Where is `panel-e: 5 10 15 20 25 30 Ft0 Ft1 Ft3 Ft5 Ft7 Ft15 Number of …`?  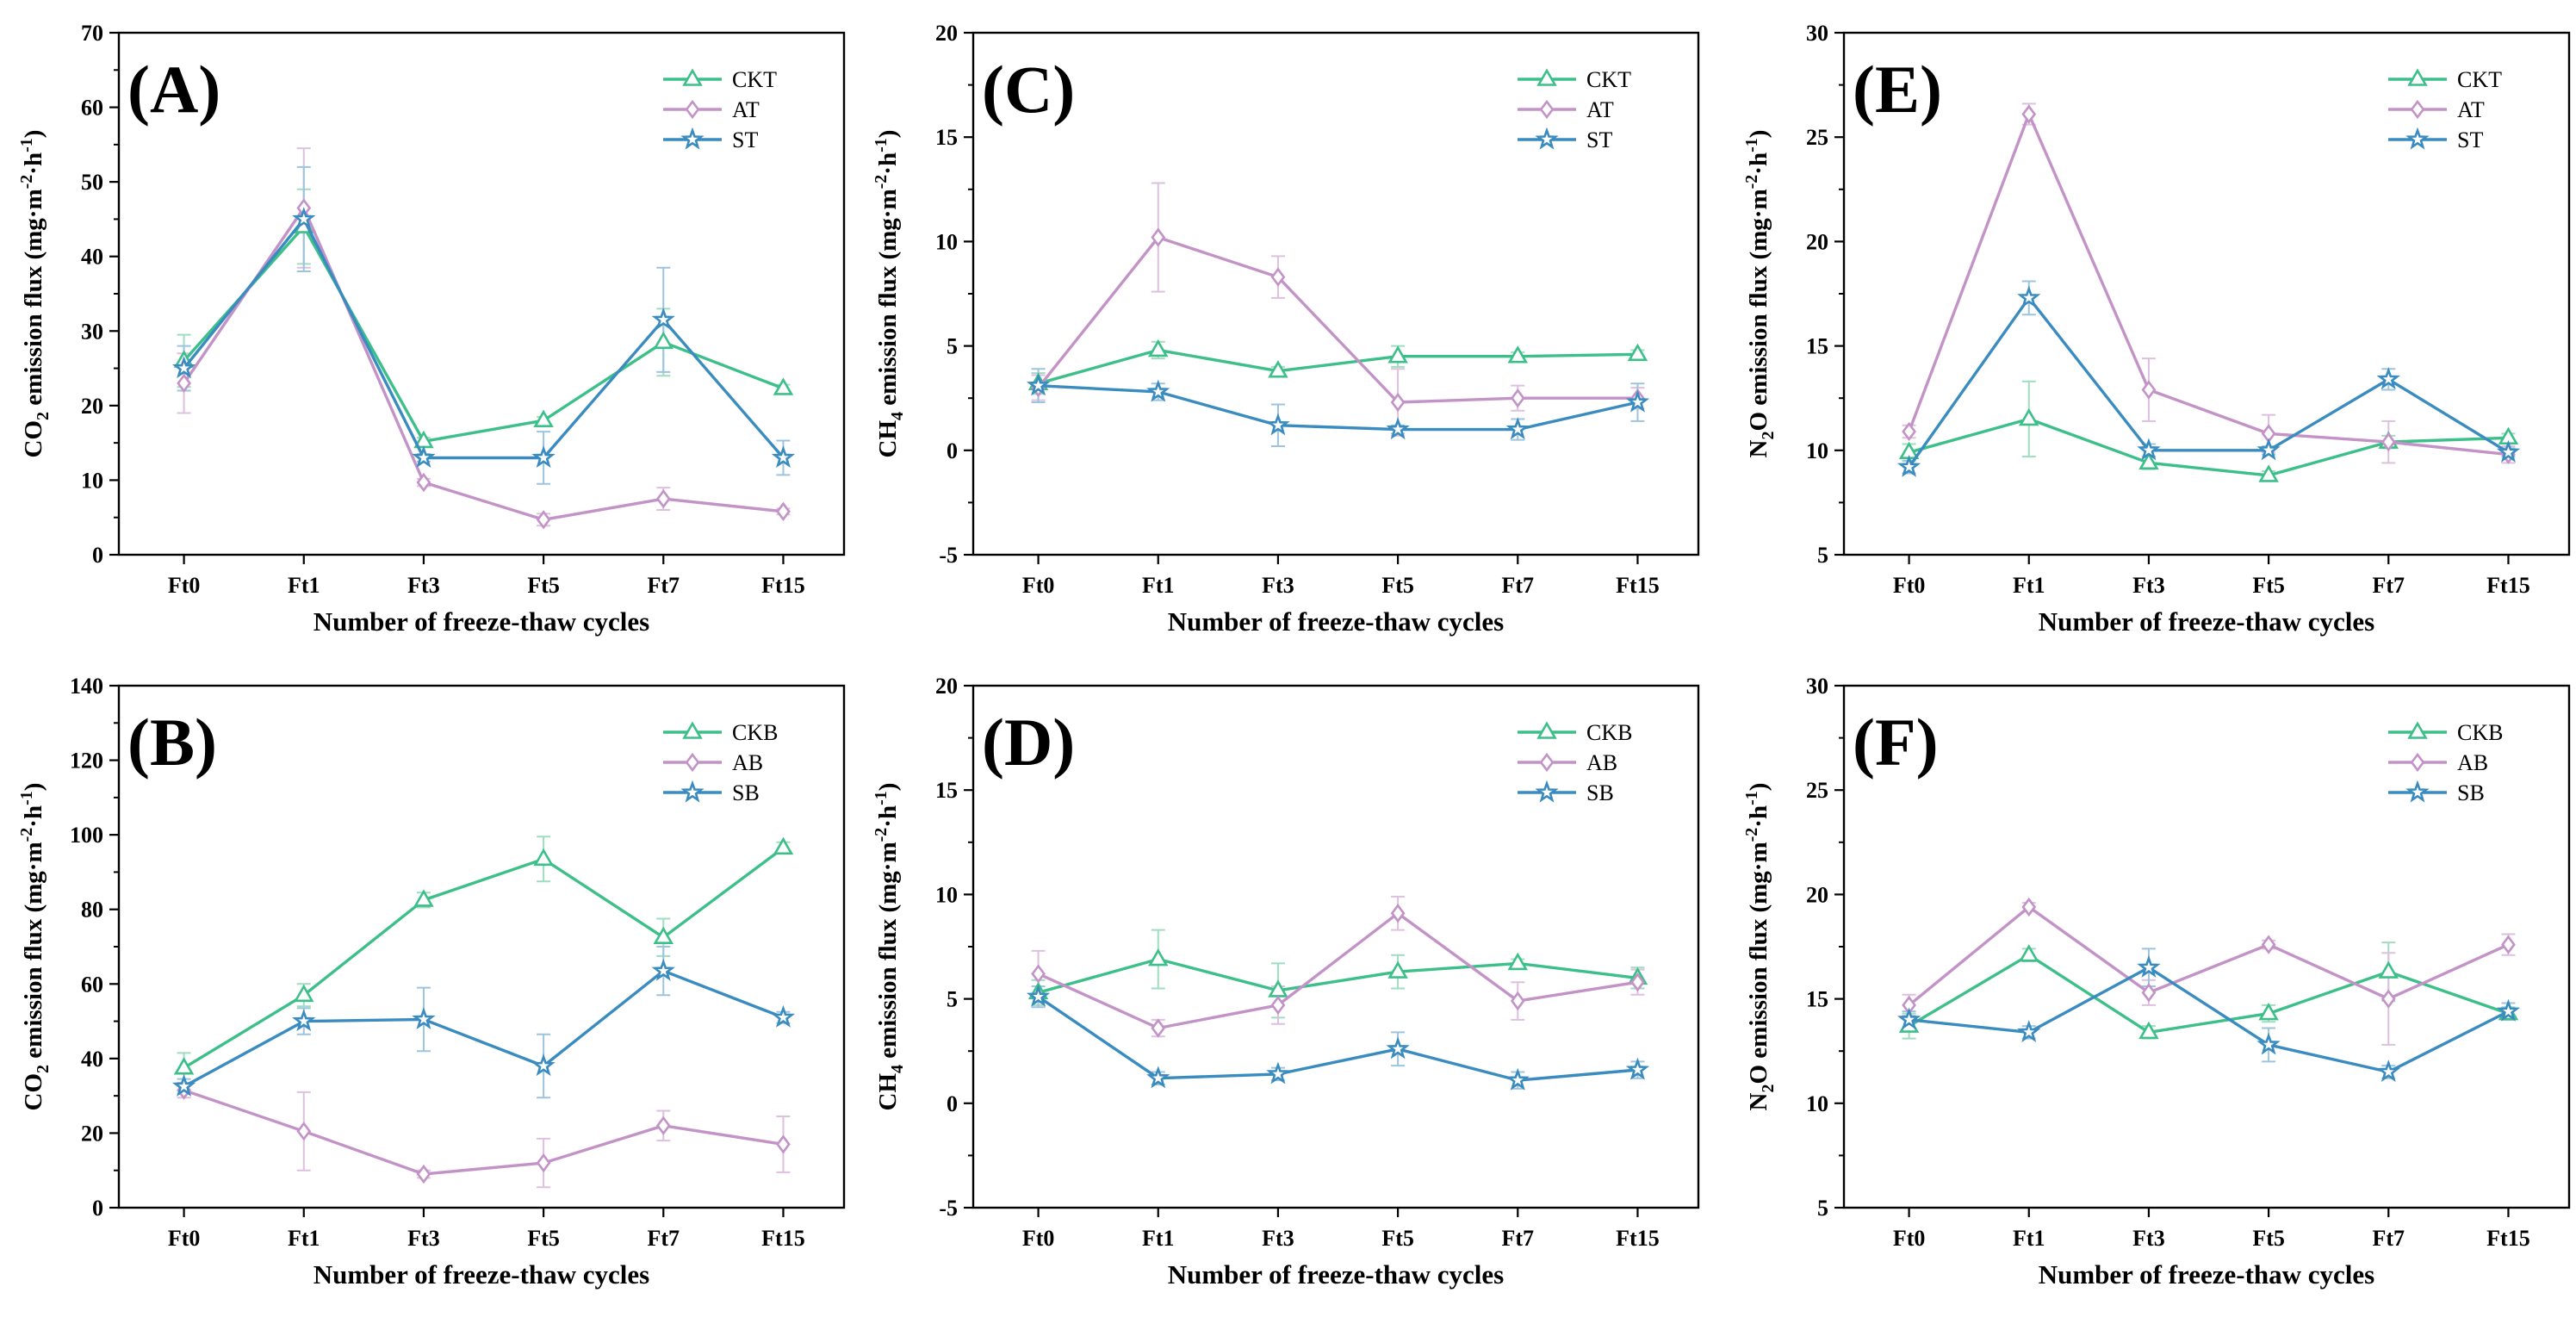
panel-e: 5 10 15 20 25 30 Ft0 Ft1 Ft3 Ft5 Ft7 Ft15 Number of … is located at coordinates (2156, 329).